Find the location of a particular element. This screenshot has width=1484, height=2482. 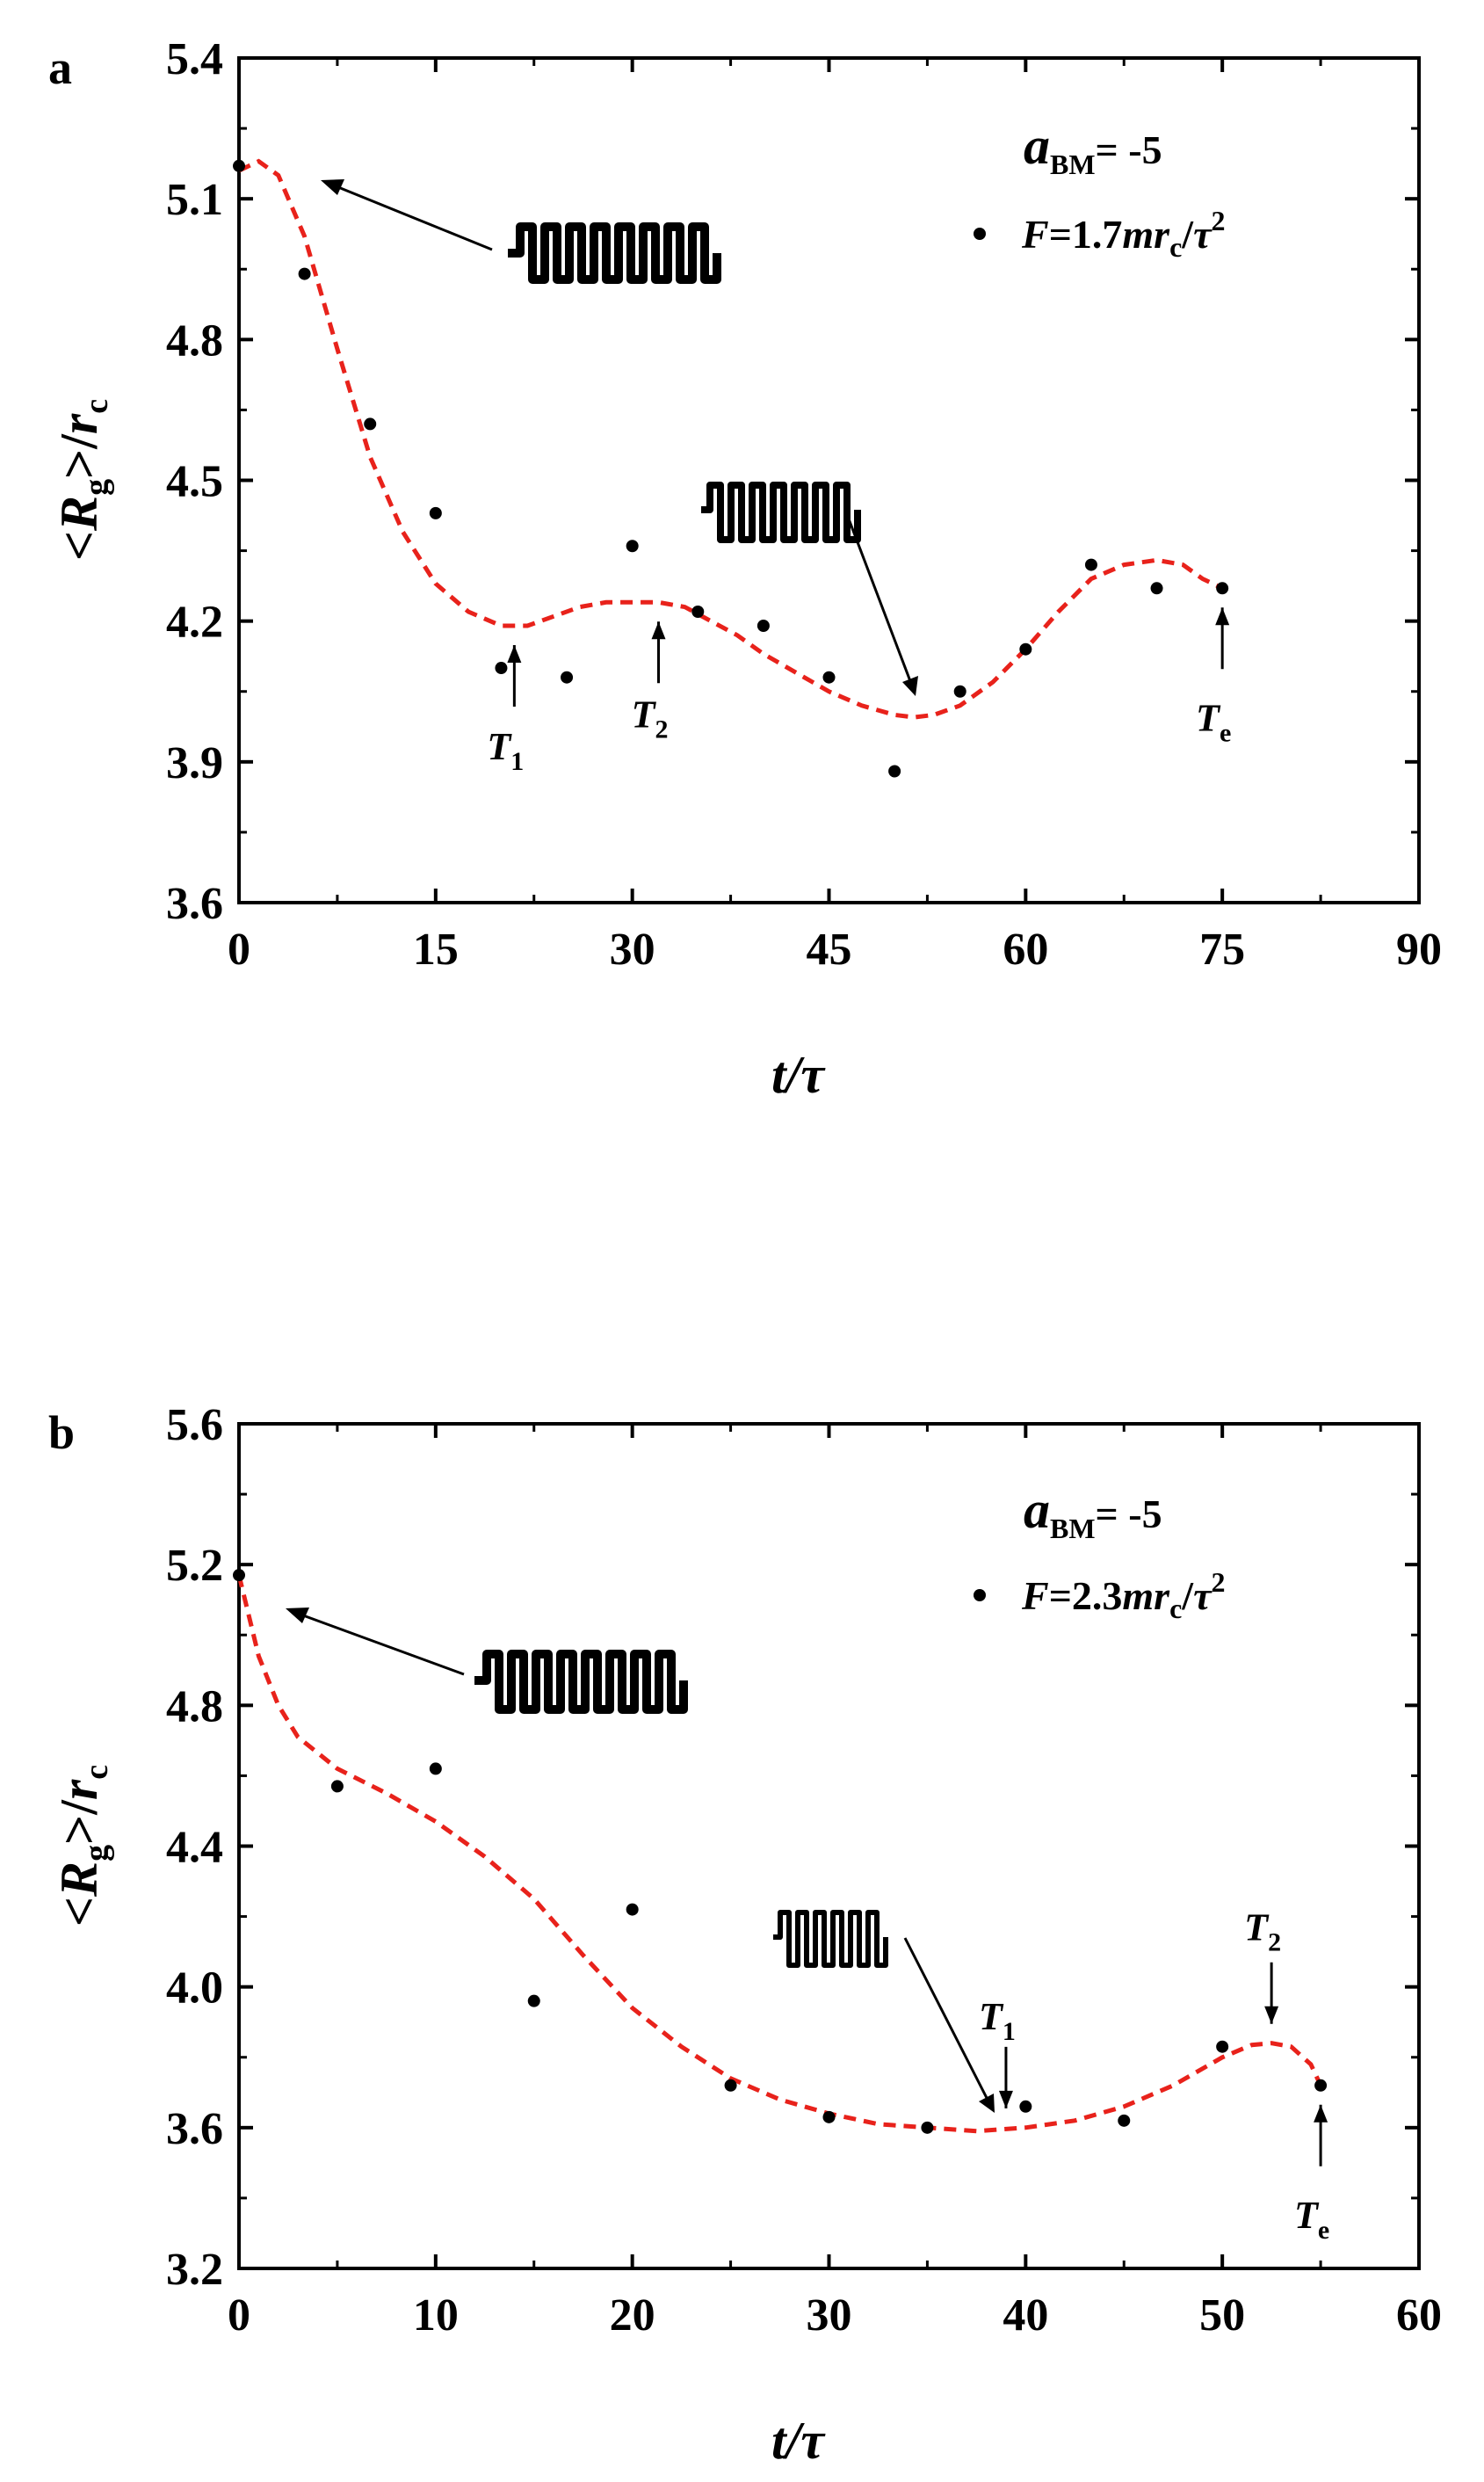

panel-b-x-axis-title: t/τ is located at coordinates (799, 2441).